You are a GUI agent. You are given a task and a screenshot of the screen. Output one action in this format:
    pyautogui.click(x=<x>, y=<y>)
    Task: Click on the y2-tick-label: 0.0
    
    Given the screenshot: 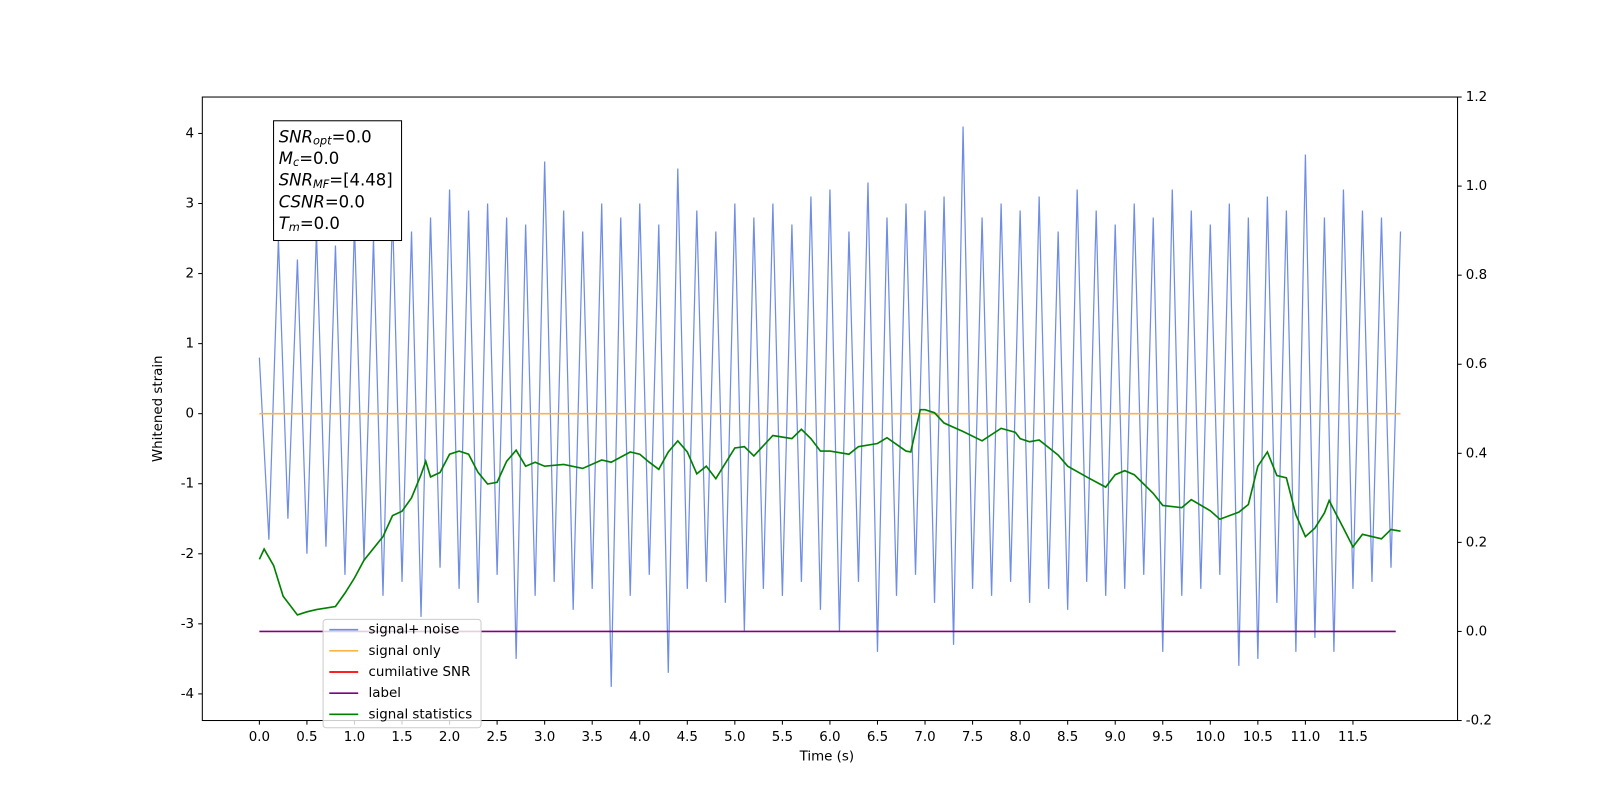 What is the action you would take?
    pyautogui.click(x=1476, y=631)
    